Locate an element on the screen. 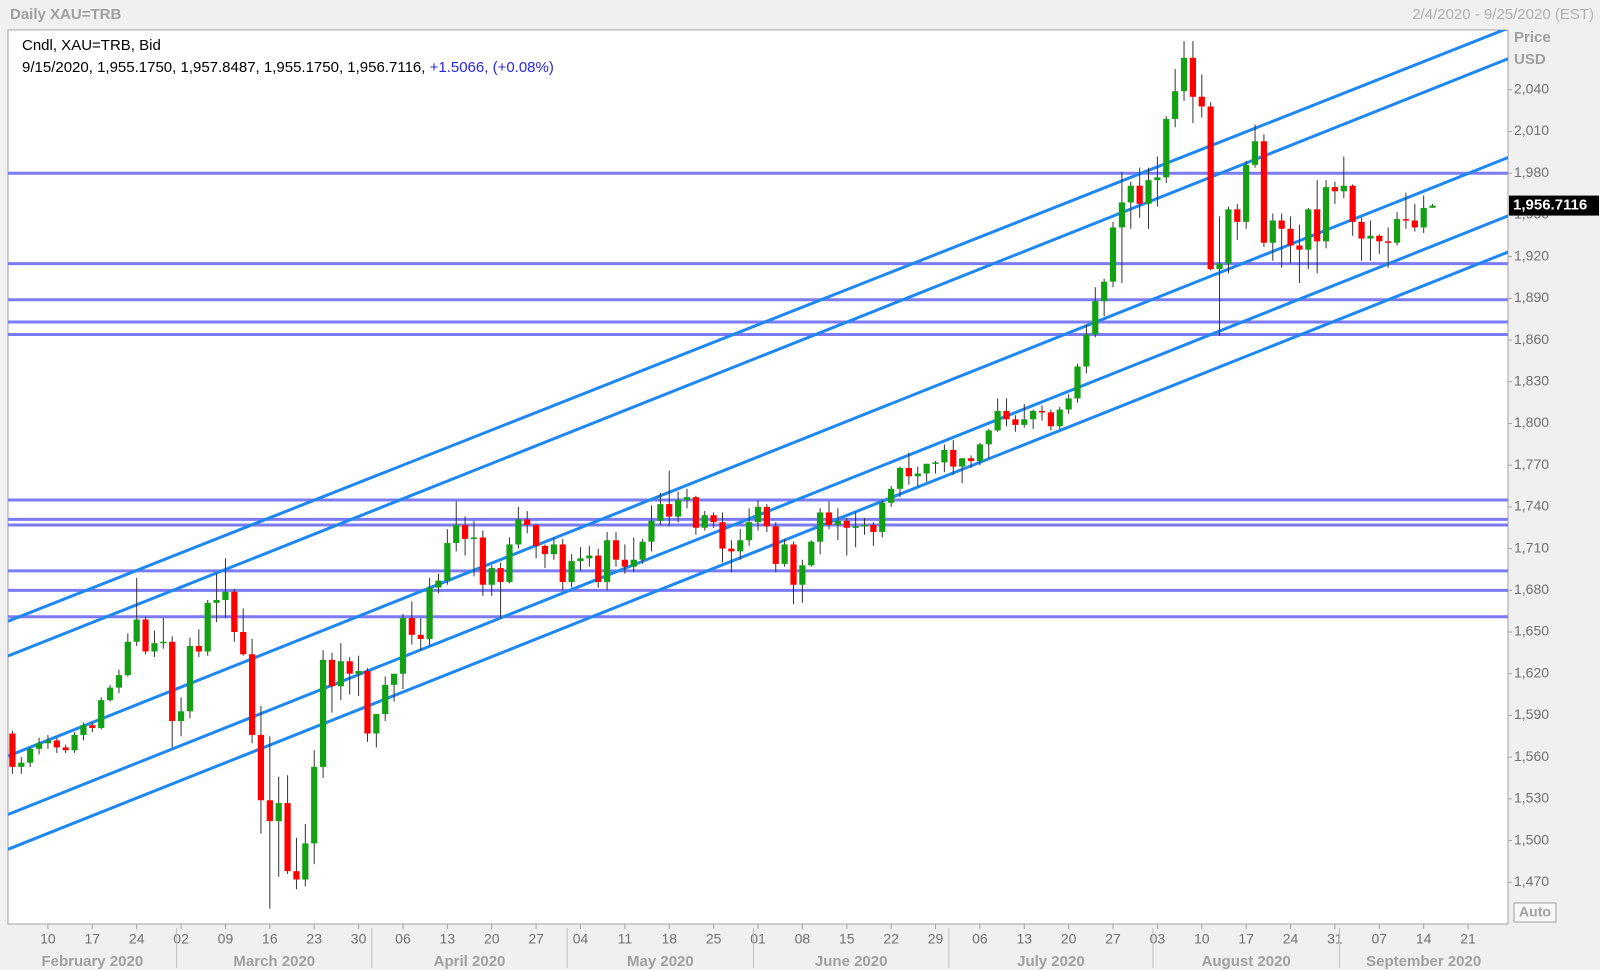 The width and height of the screenshot is (1600, 970). month-label: April 2020 is located at coordinates (470, 961).